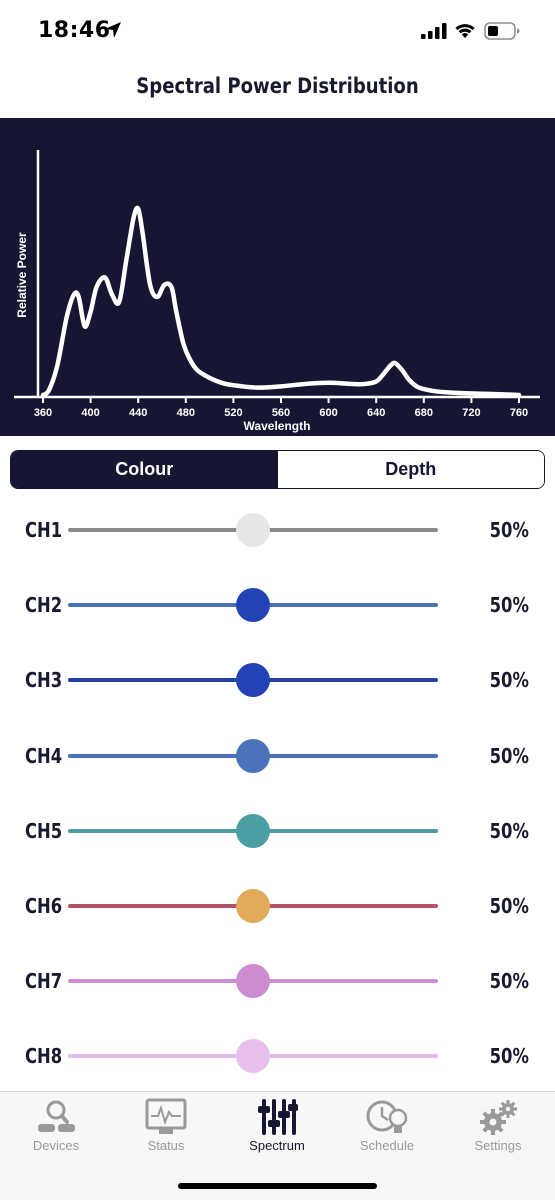 Image resolution: width=555 pixels, height=1200 pixels. What do you see at coordinates (277, 1056) in the screenshot?
I see `channel-row-ch8: CH8 50%` at bounding box center [277, 1056].